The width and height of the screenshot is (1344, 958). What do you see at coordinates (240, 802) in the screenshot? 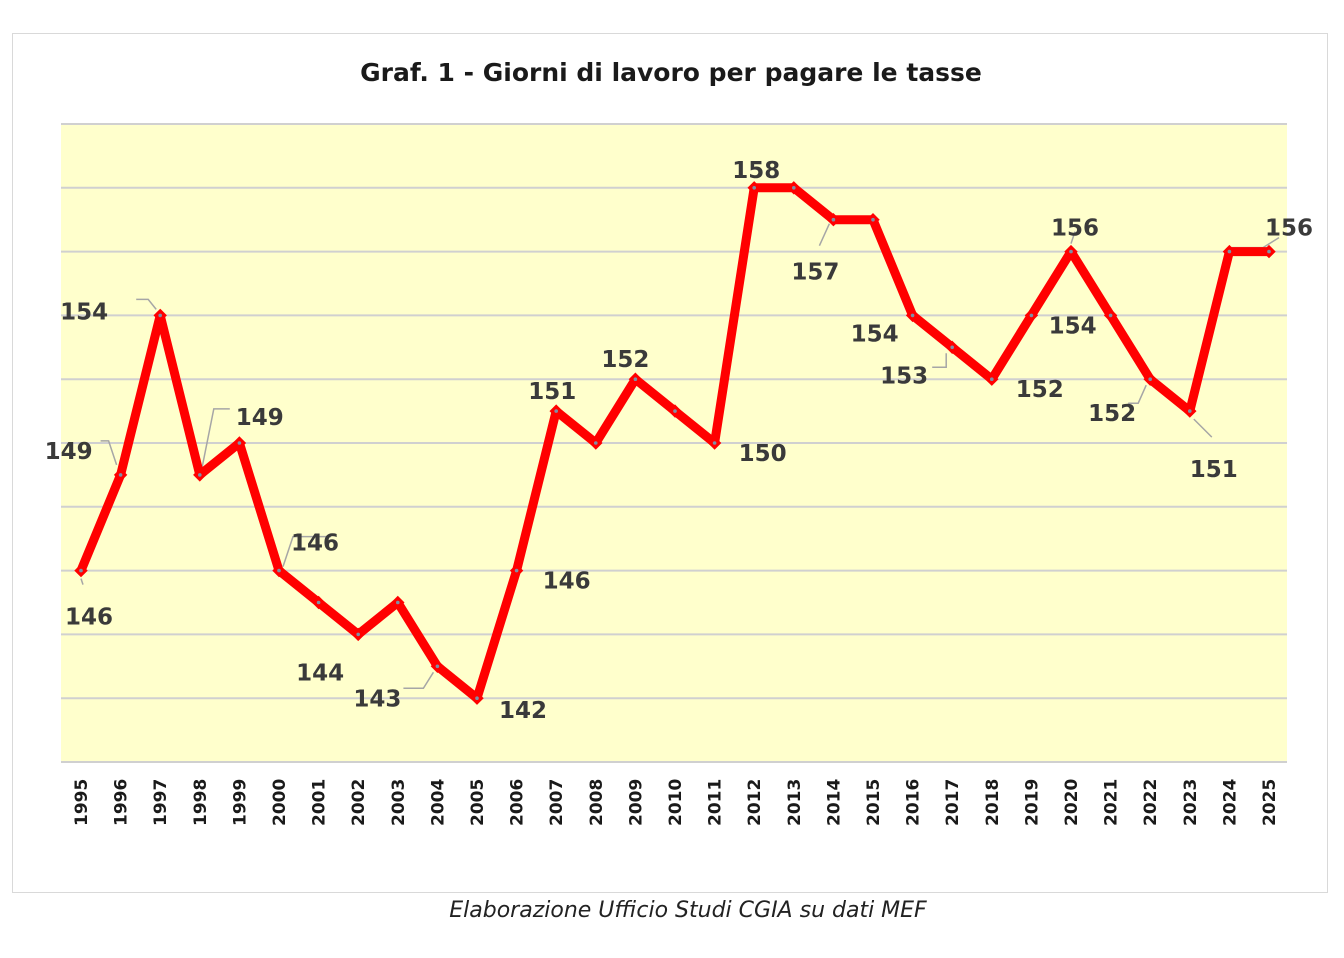
I see `x-tick-label: 1999` at bounding box center [240, 802].